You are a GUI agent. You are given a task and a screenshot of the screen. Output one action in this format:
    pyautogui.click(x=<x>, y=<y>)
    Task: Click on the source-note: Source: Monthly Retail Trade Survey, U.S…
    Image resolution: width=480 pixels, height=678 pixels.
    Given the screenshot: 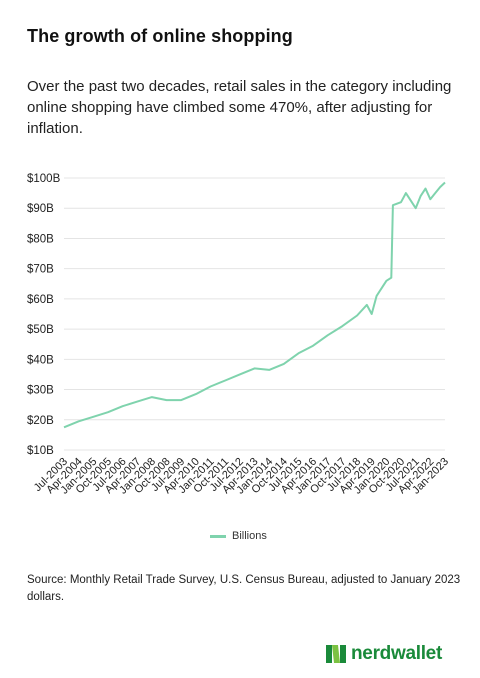 What is the action you would take?
    pyautogui.click(x=244, y=588)
    